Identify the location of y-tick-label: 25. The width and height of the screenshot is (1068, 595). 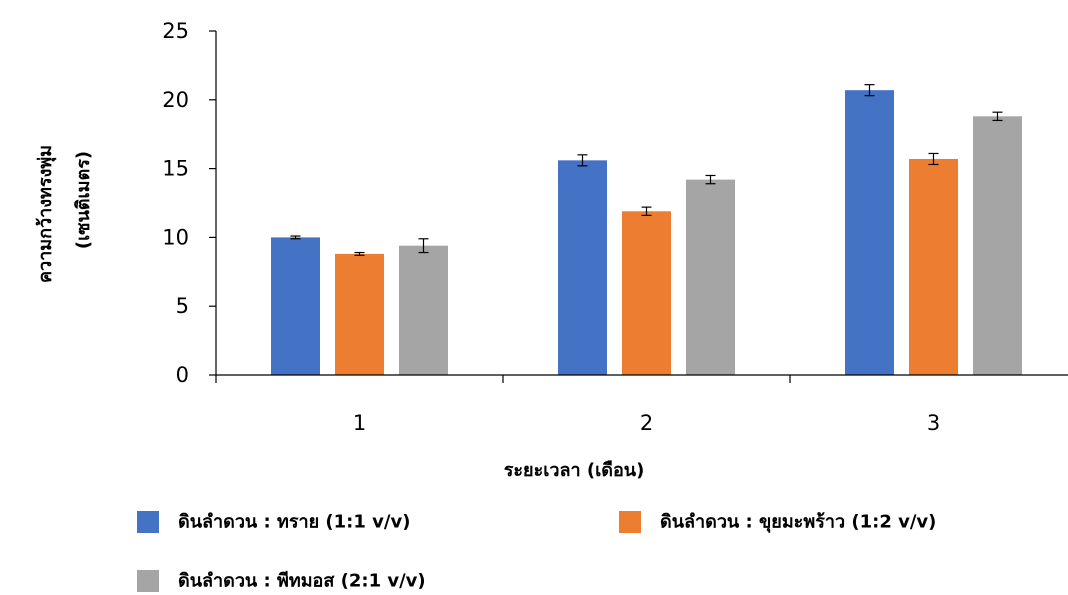
(175, 31).